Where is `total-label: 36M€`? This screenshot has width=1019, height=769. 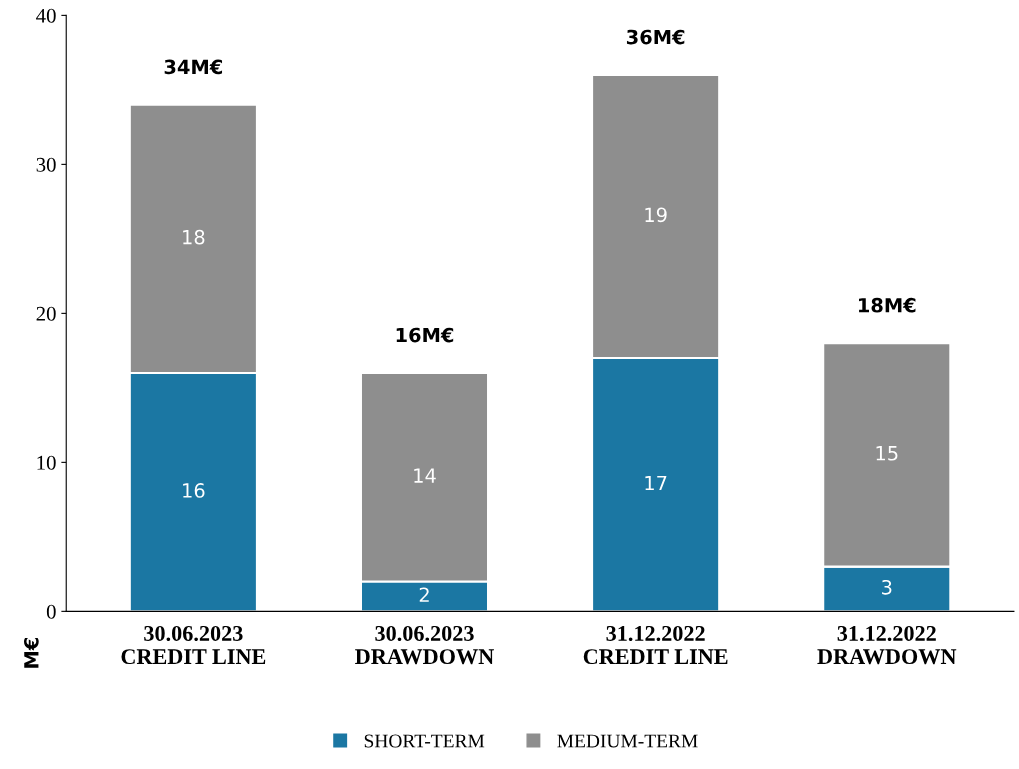
total-label: 36M€ is located at coordinates (655, 37).